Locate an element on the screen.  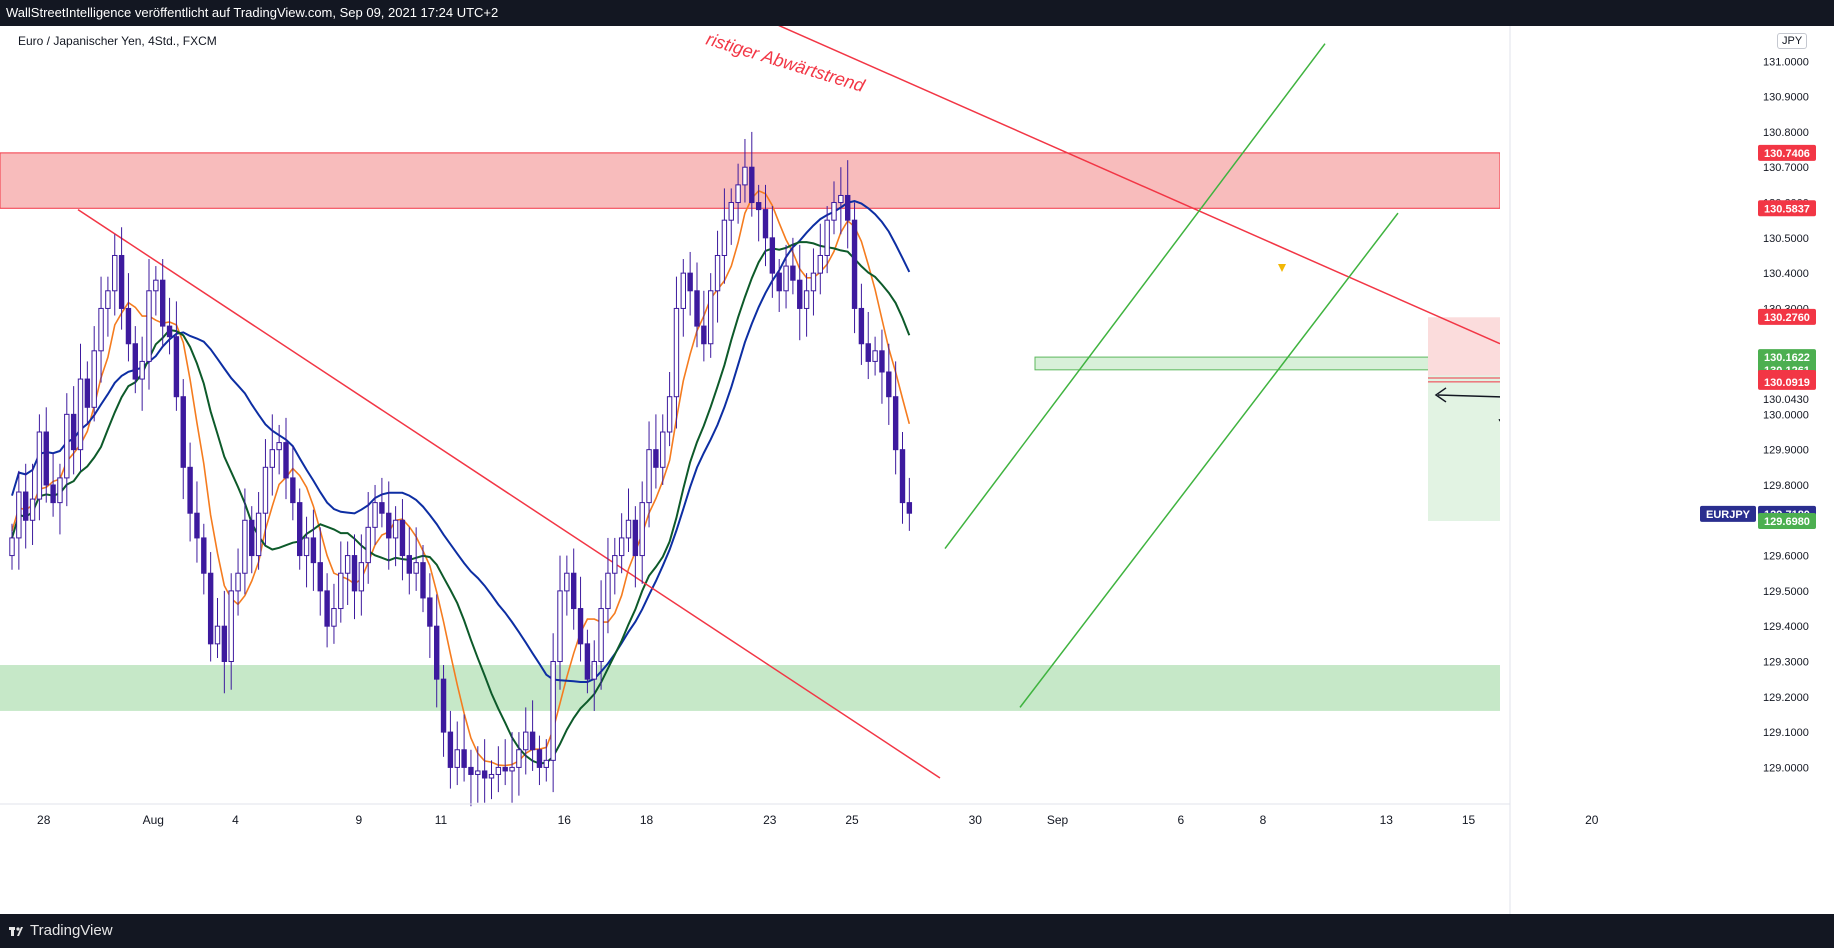
x-tick-label: 16 is located at coordinates (565, 820).